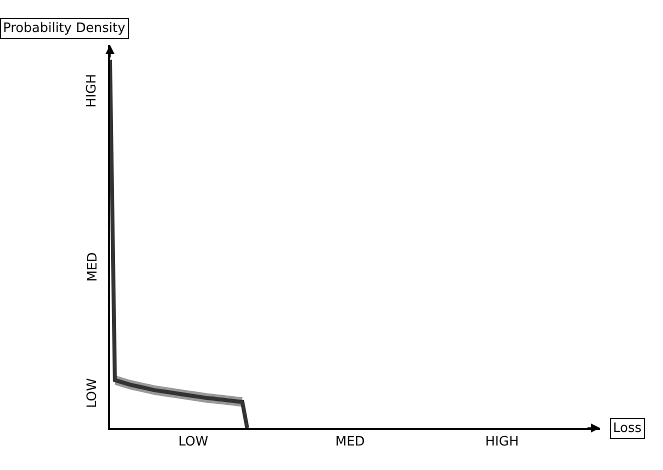 This screenshot has width=663, height=470. Describe the element at coordinates (92, 393) in the screenshot. I see `text: LOW` at that location.